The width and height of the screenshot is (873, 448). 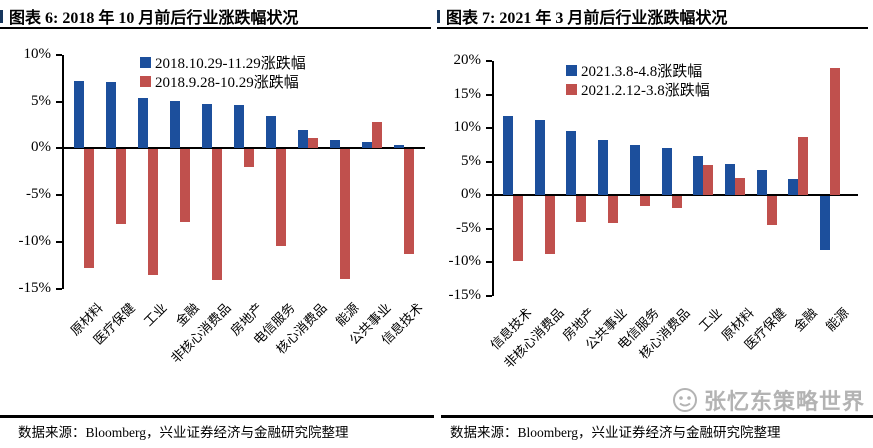 I want to click on x-axis-zero-line, so click(x=675, y=195).